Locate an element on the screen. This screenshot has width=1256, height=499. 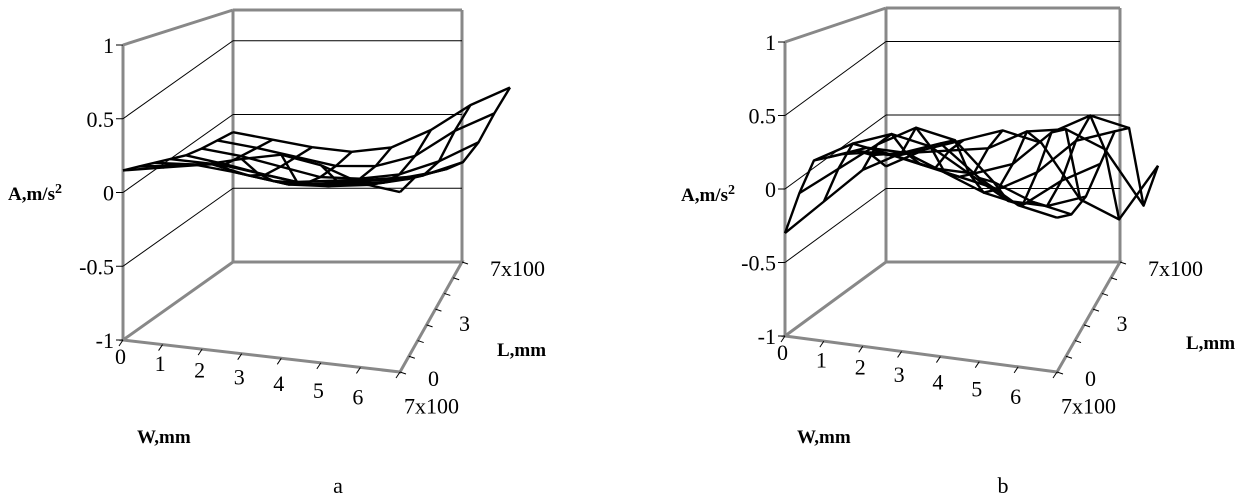
panel-caption: b is located at coordinates (1003, 485).